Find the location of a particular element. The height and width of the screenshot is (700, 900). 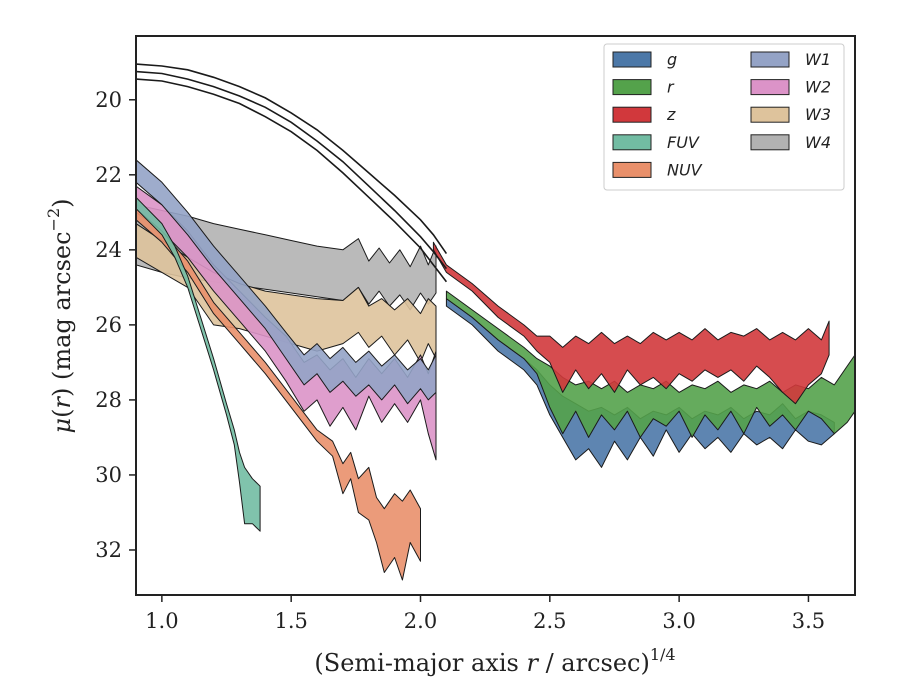

y-tick-label: 32 is located at coordinates (108, 550).